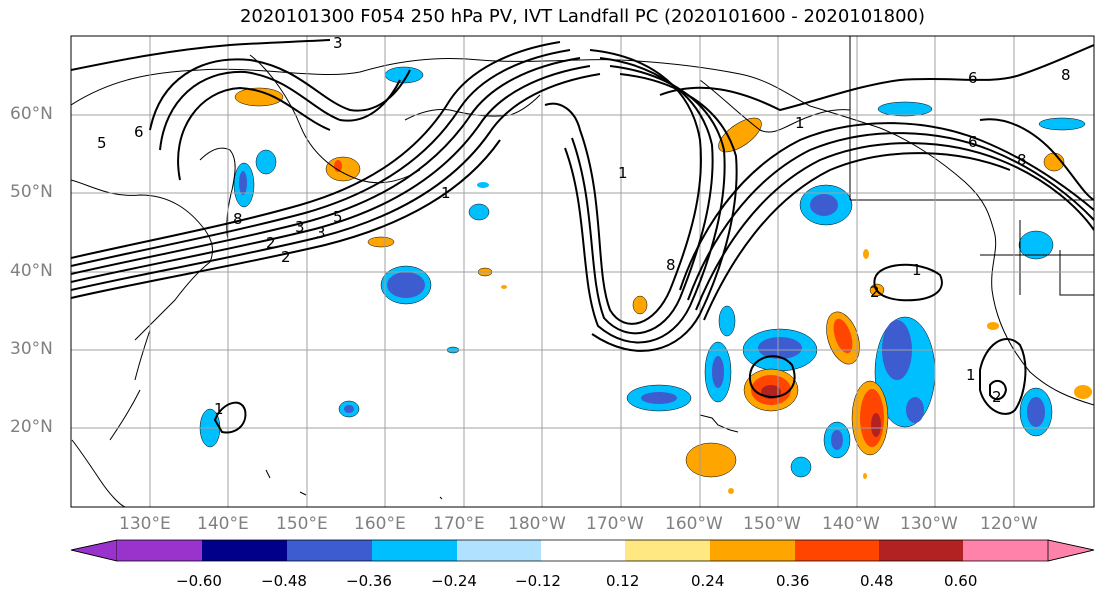 The width and height of the screenshot is (1105, 601). Describe the element at coordinates (537, 524) in the screenshot. I see `lon-label: 180°W` at that location.